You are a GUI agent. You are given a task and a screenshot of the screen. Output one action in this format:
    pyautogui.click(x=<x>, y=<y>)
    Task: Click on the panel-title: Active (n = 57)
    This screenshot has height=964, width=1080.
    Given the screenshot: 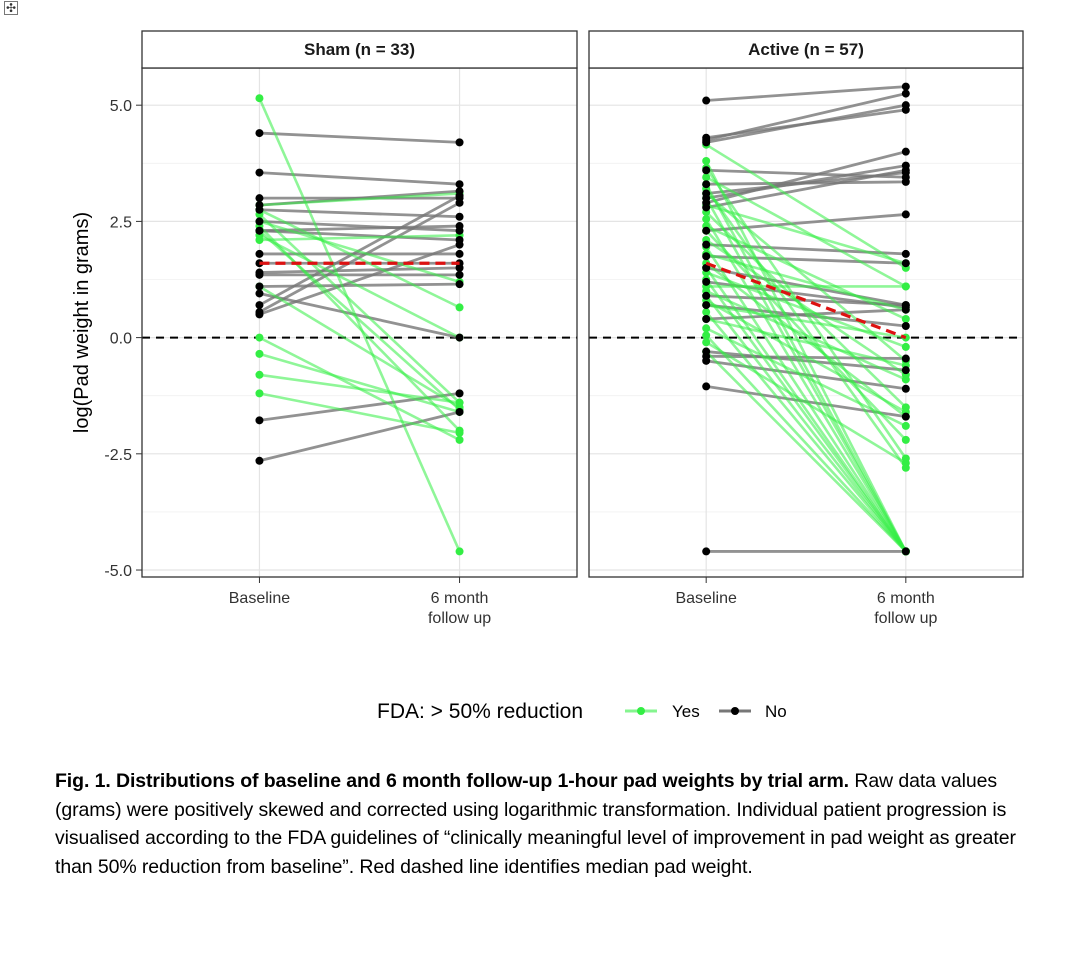 What is the action you would take?
    pyautogui.click(x=806, y=49)
    